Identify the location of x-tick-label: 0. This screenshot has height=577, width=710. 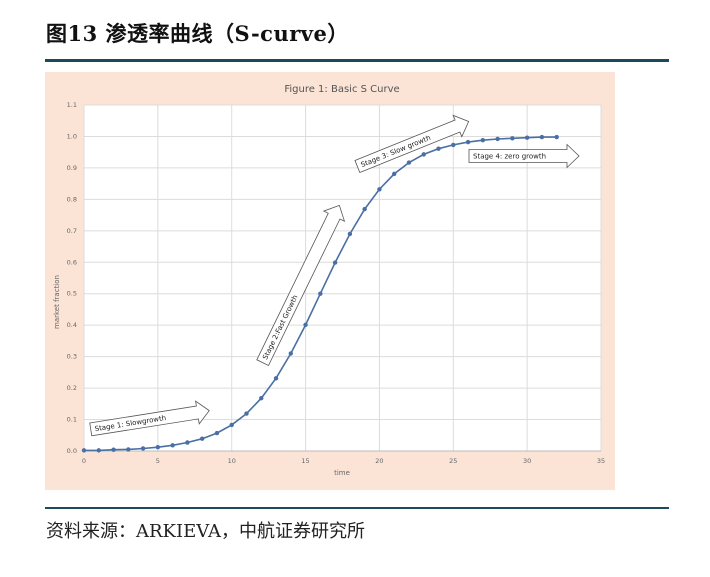
(84, 461).